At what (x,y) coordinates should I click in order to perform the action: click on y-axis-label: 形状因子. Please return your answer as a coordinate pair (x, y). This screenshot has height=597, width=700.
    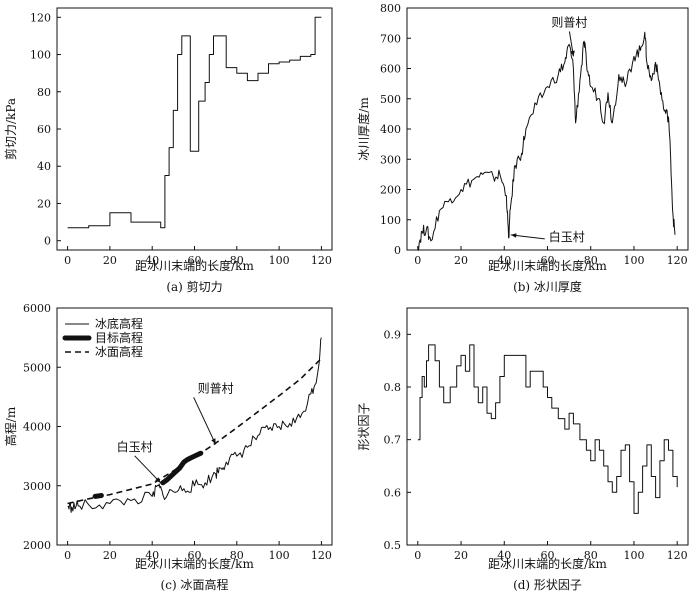
    Looking at the image, I should click on (364, 426).